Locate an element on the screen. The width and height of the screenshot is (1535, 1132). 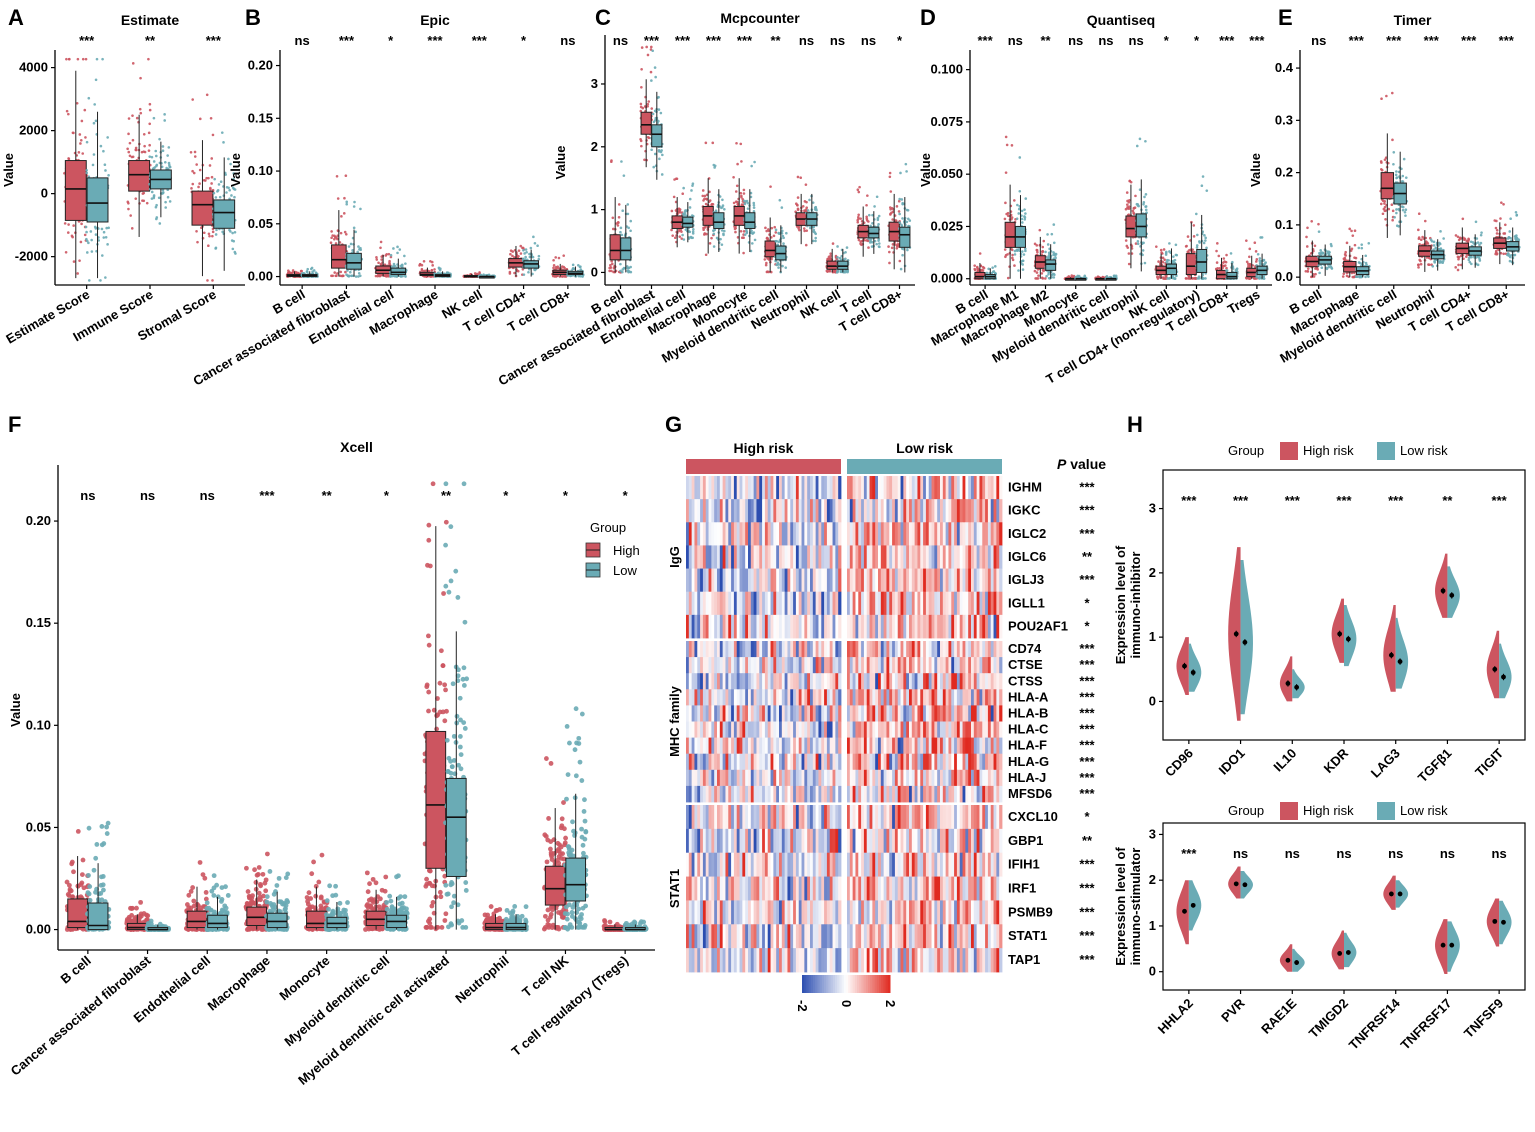
y-tick-label: 0.05 is located at coordinates (260, 223).